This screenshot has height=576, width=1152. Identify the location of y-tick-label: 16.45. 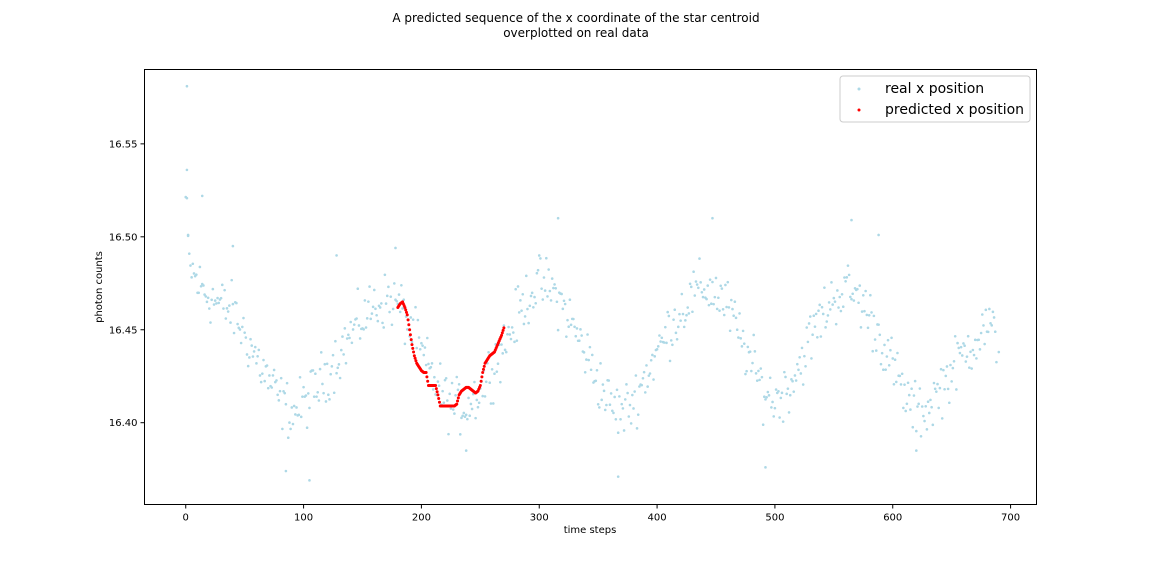
(123, 330).